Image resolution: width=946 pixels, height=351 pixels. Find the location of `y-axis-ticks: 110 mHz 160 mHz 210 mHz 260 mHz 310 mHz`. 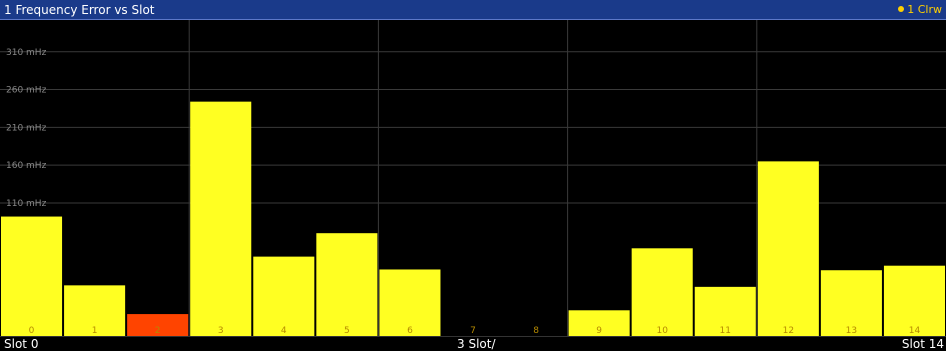

y-axis-ticks: 110 mHz 160 mHz 210 mHz 260 mHz 310 mHz is located at coordinates (26, 128).